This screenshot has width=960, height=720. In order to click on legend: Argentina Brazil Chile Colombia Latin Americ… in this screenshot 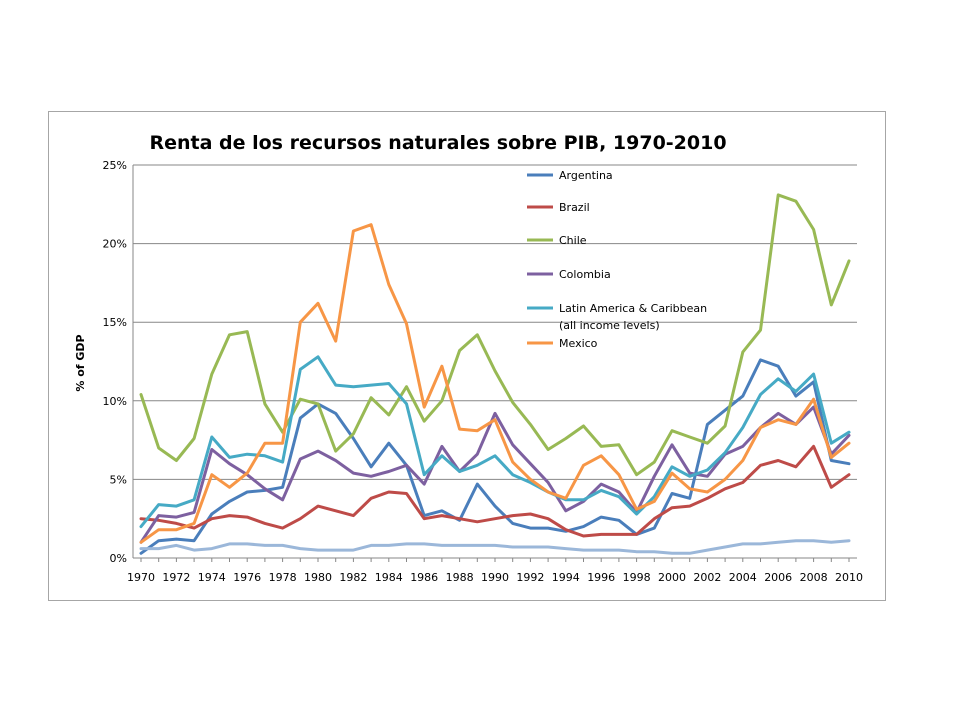, I will do `click(617, 259)`.